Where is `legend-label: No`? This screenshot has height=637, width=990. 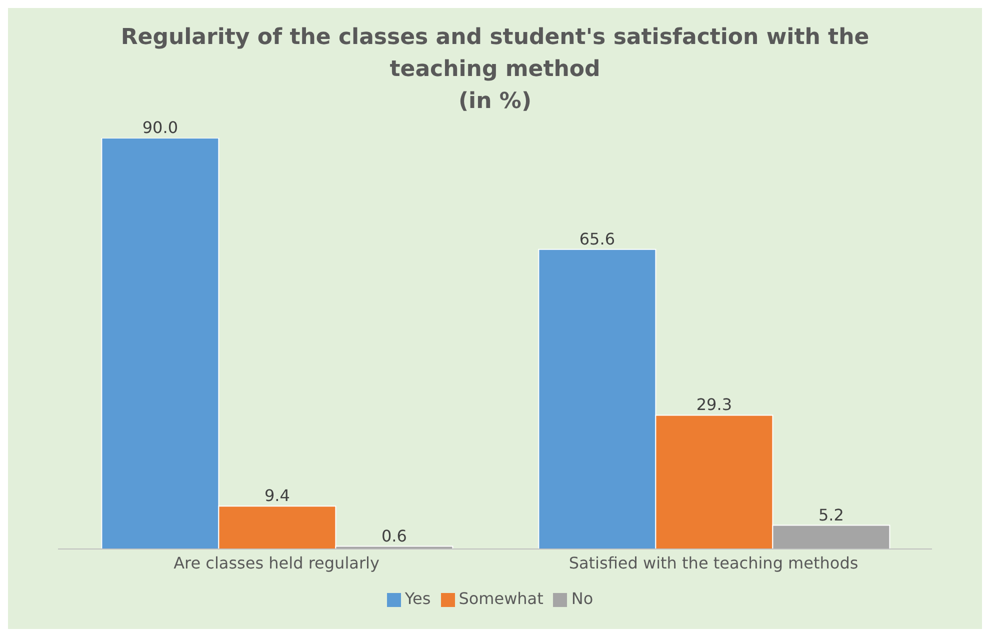
legend-label: No is located at coordinates (582, 598).